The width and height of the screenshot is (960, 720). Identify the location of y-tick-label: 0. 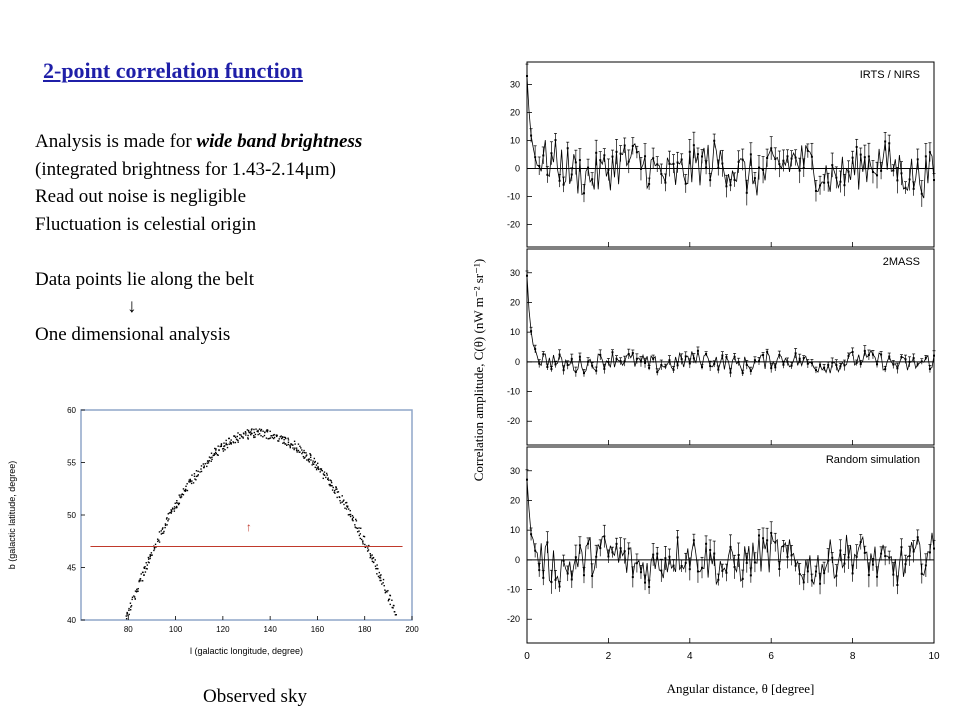
(517, 560).